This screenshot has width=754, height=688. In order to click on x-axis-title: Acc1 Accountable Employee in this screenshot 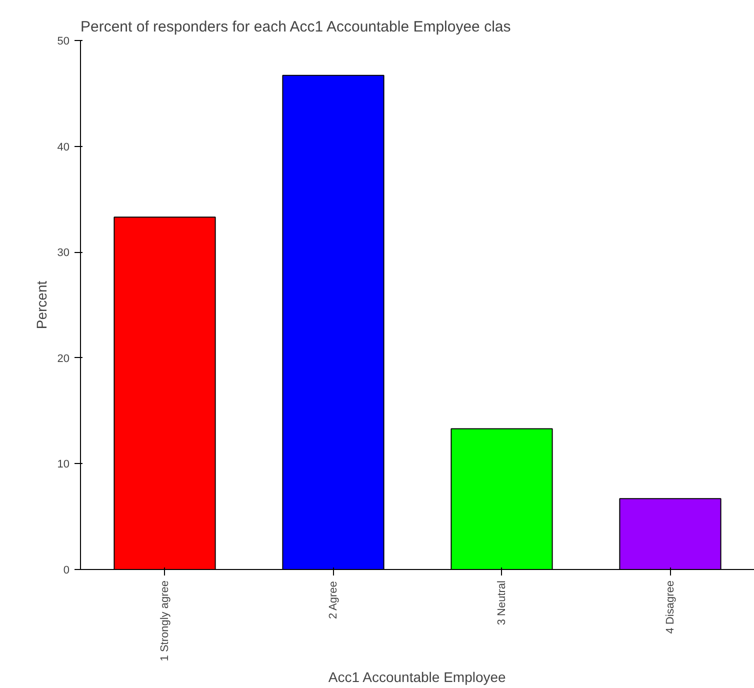, I will do `click(417, 677)`.